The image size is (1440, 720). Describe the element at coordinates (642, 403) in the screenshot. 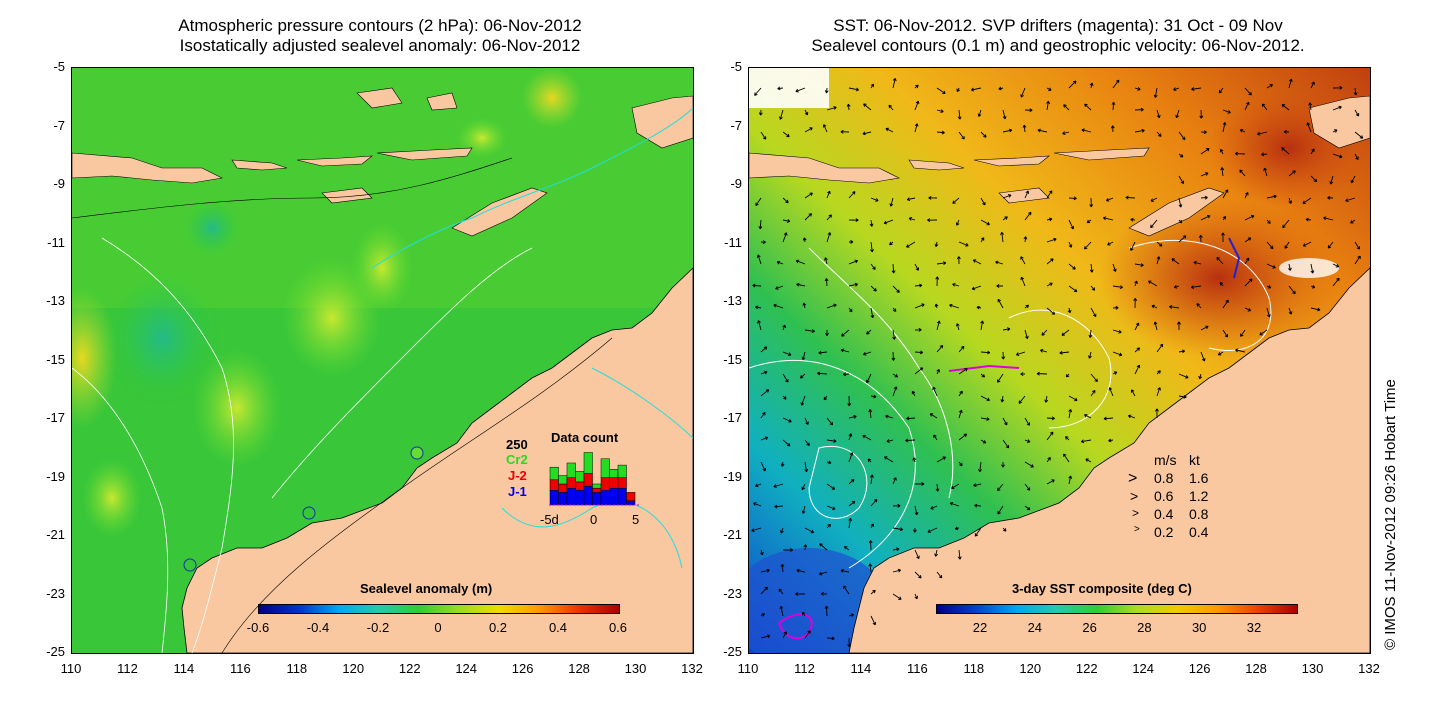

I see `bathymetry-contour` at that location.